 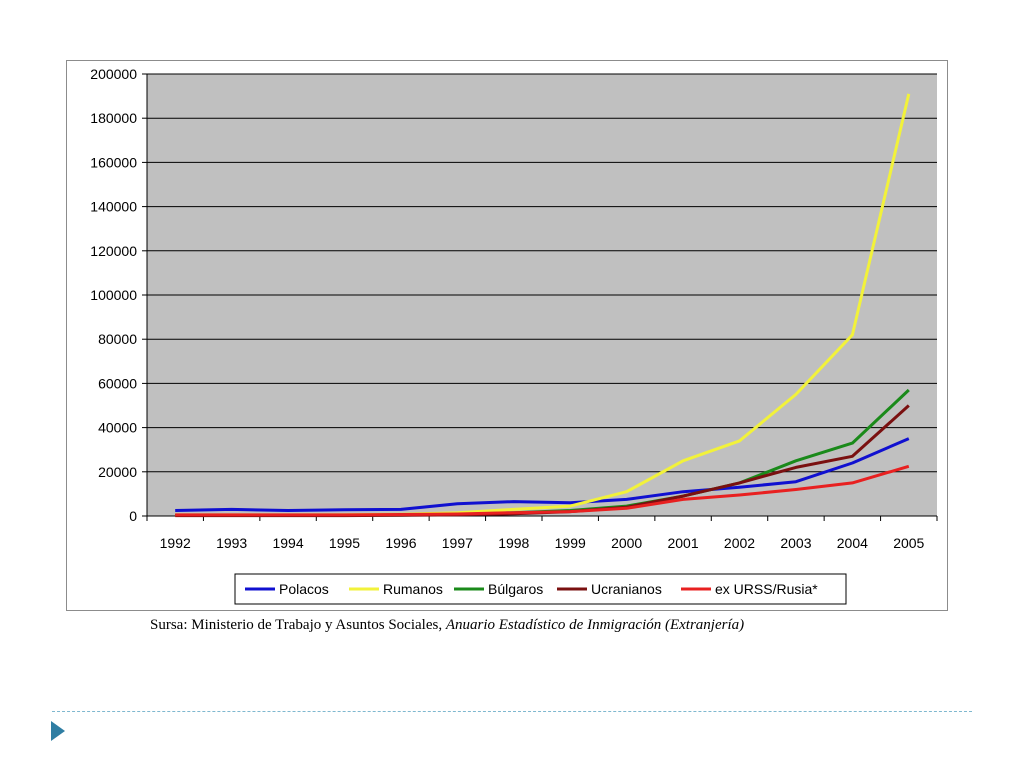 What do you see at coordinates (117, 339) in the screenshot?
I see `y-tick-label: 80000` at bounding box center [117, 339].